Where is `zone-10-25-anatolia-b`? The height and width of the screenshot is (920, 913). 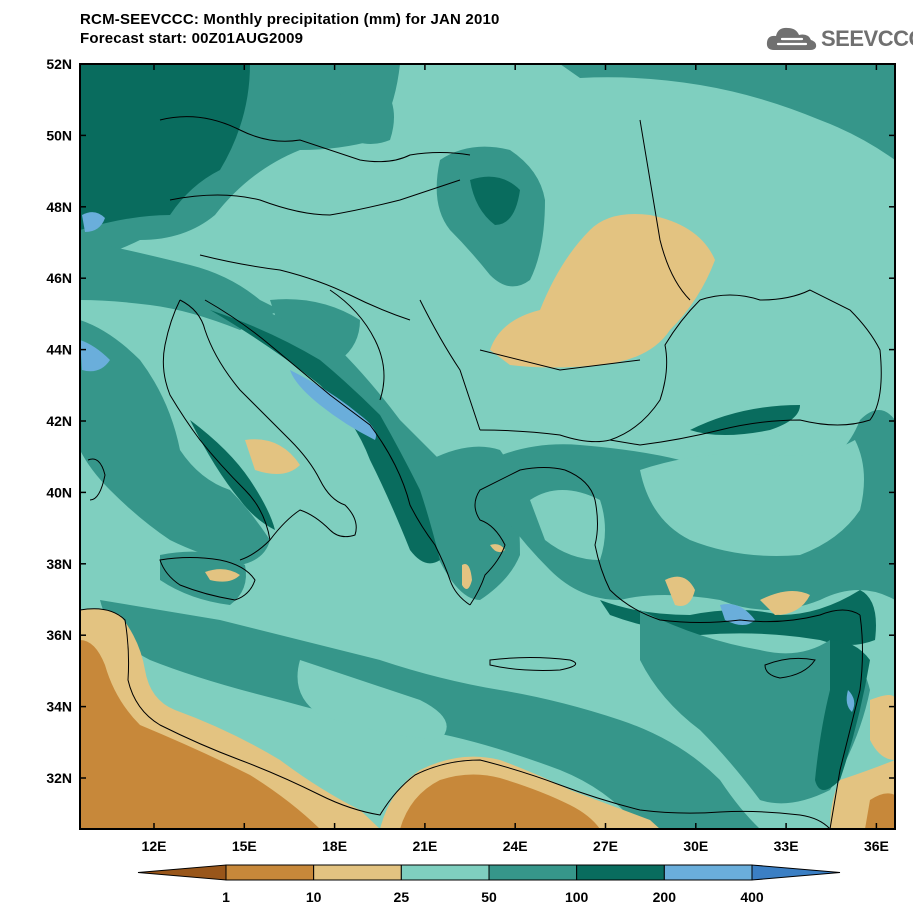
zone-10-25-anatolia-b is located at coordinates (785, 603).